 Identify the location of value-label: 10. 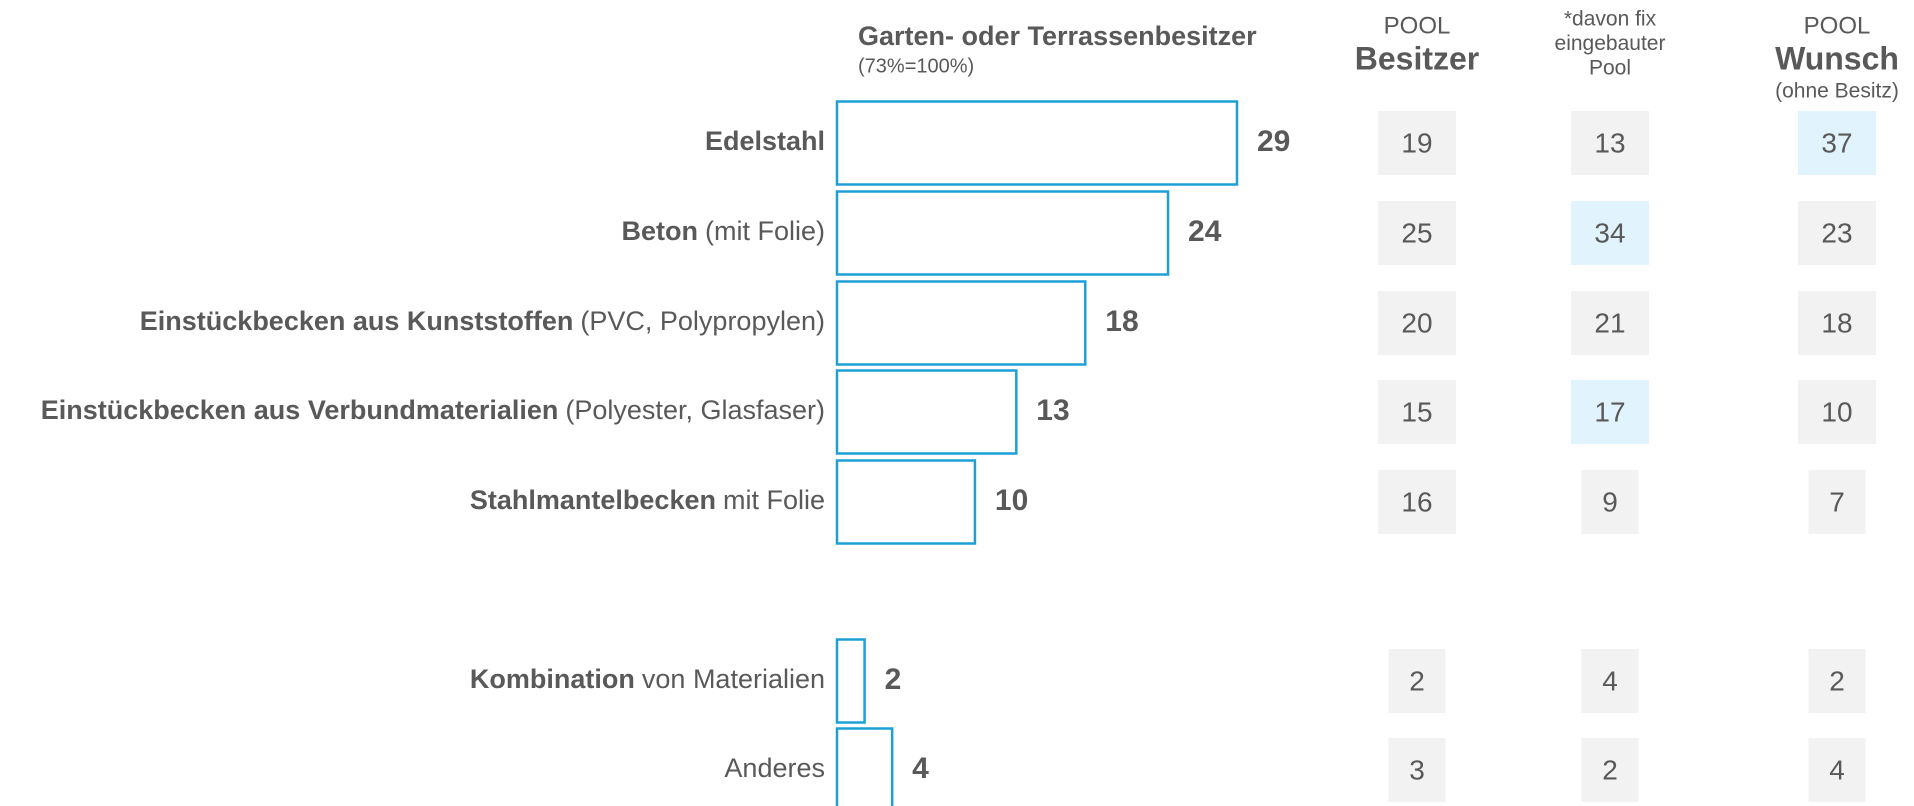
(1011, 500).